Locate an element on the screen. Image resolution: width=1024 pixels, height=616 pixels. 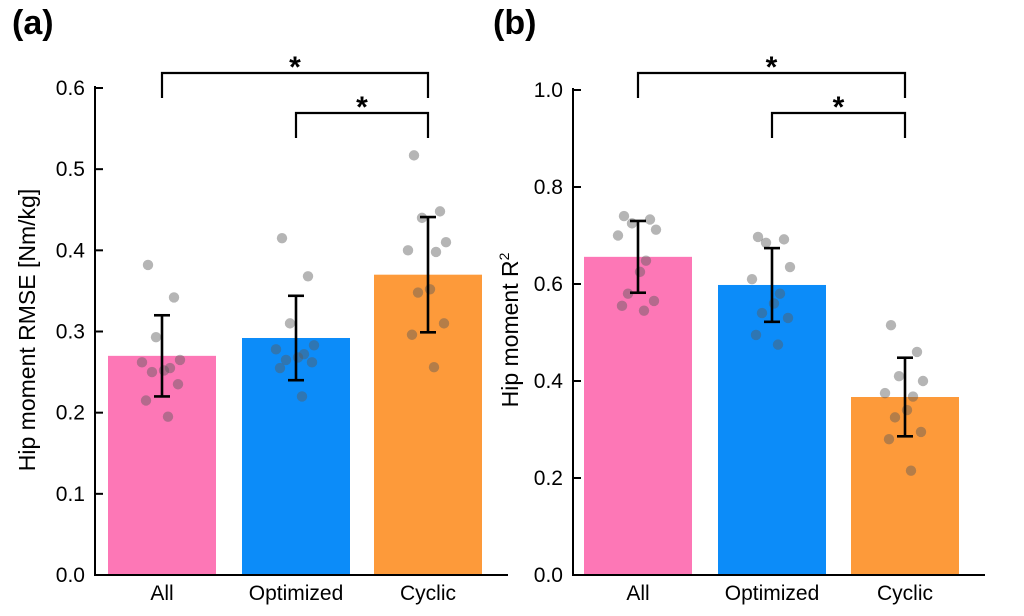
significance-star-b: * is located at coordinates (839, 107).